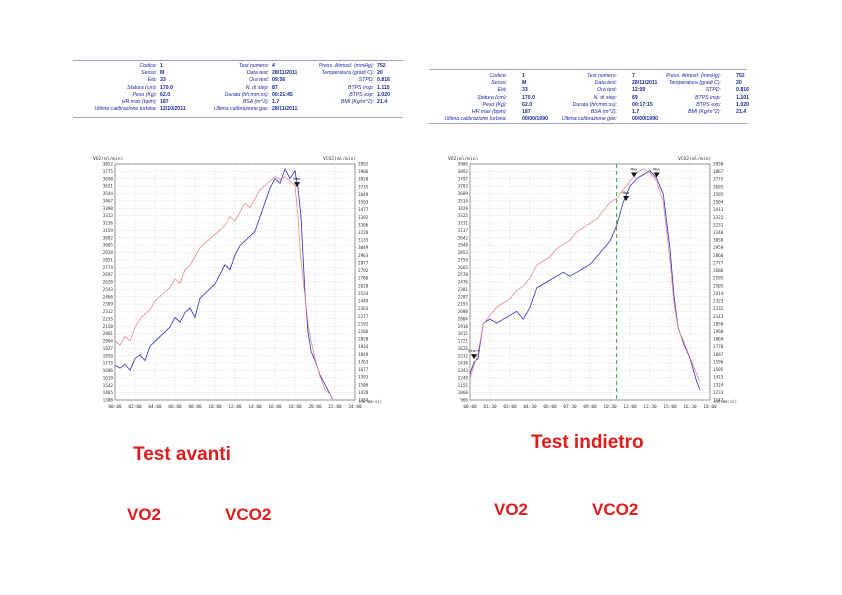 This screenshot has height=595, width=842. I want to click on right-y-right-tick: 3140, so click(718, 233).